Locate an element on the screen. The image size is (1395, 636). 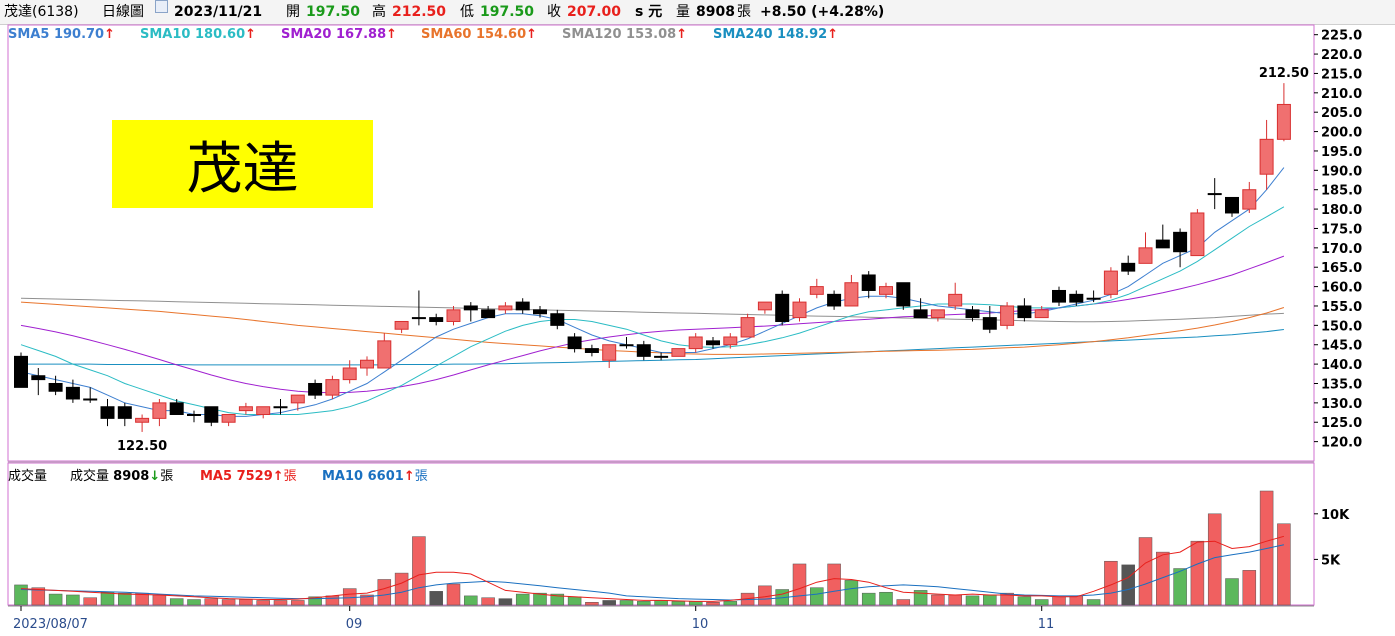
x-tick-label: 09 is located at coordinates (354, 624).